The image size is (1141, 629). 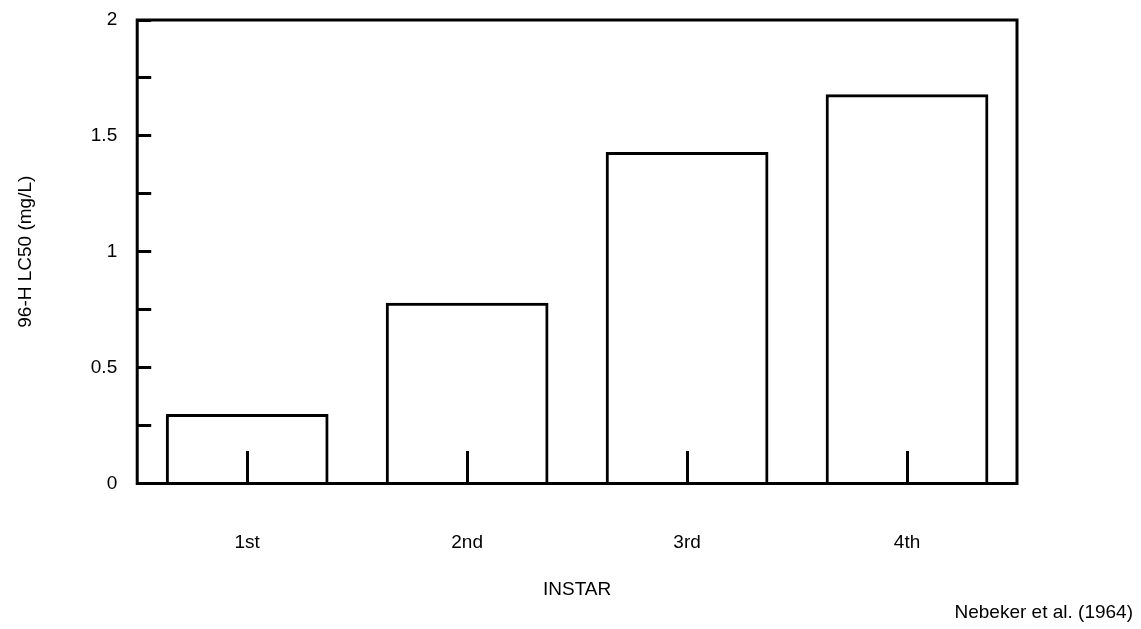 What do you see at coordinates (467, 542) in the screenshot?
I see `x-tick-label: 2nd` at bounding box center [467, 542].